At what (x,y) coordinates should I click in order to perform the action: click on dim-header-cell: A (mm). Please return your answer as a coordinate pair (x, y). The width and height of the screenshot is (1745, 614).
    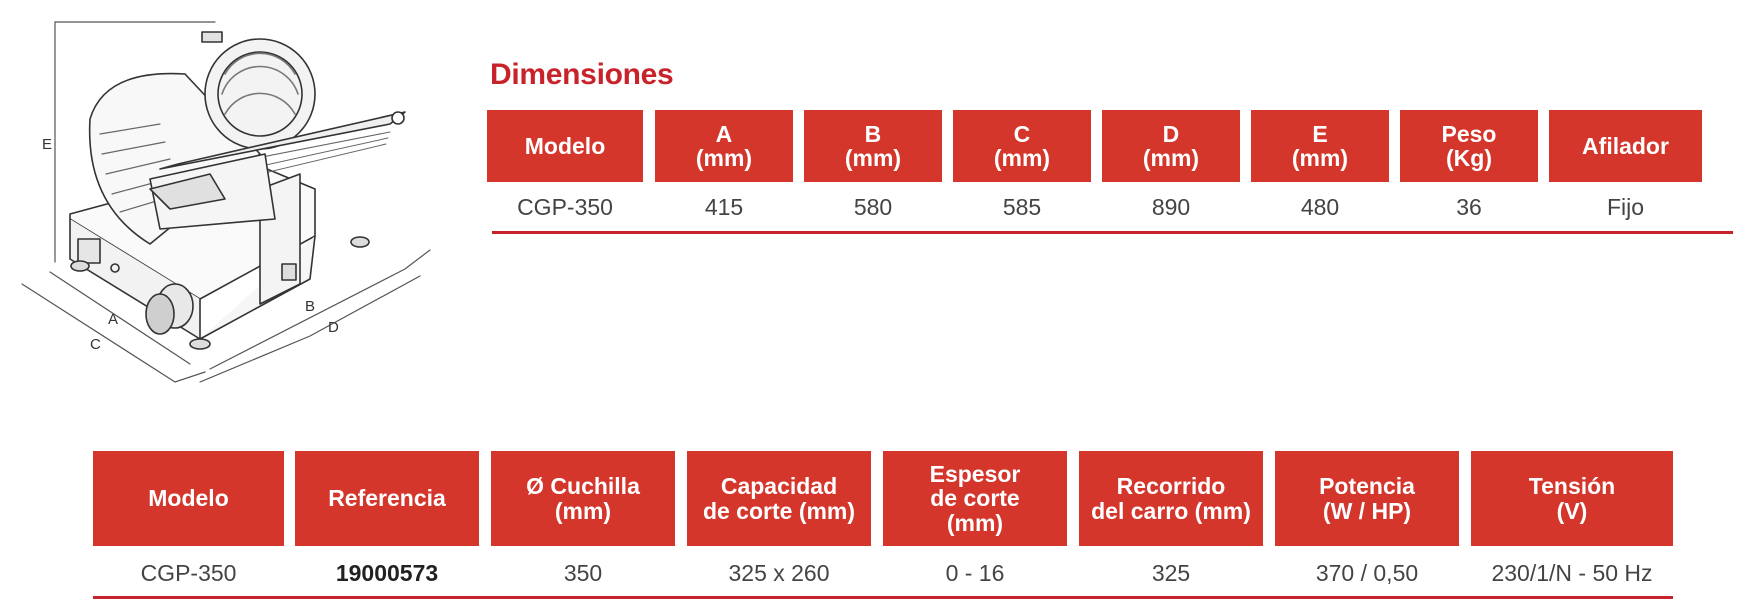
    Looking at the image, I should click on (724, 146).